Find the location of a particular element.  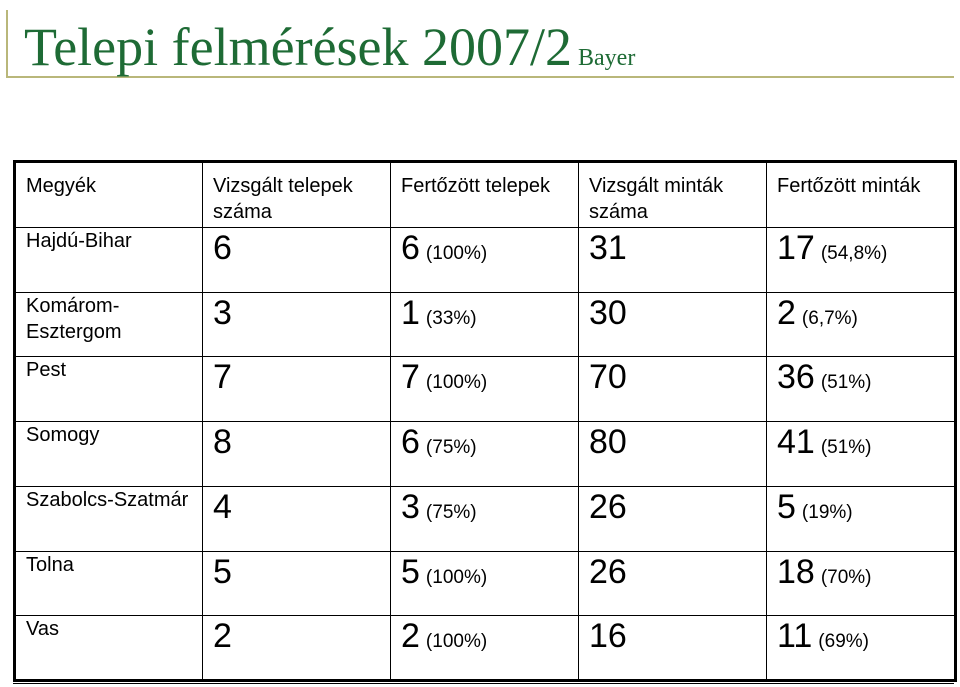

table-row: Szabolcs-Szatmár 4 3 (75%) 26 5 (19%) is located at coordinates (485, 518).